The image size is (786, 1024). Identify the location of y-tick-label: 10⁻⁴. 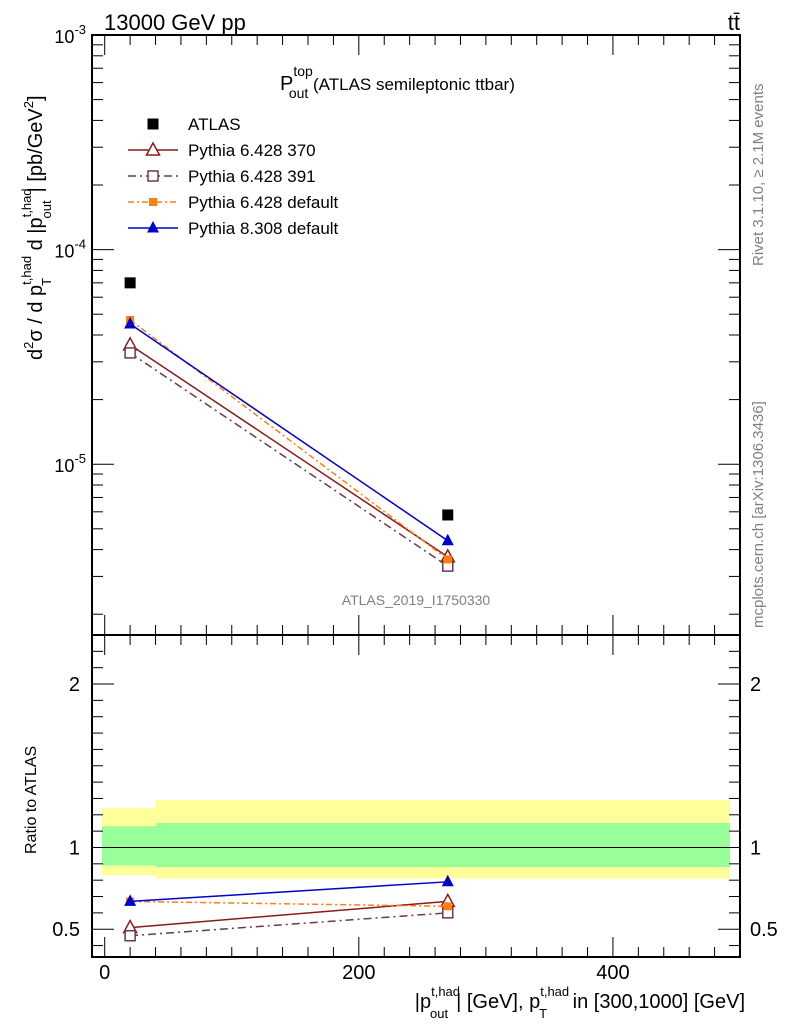
(70, 249).